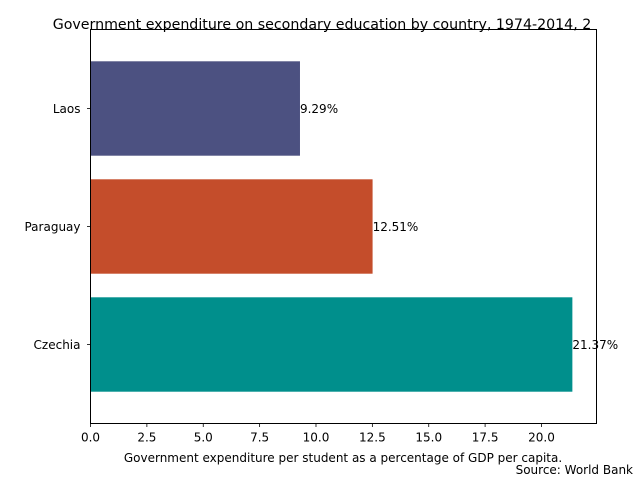 The image size is (640, 480). I want to click on x-tick-label: 20.0, so click(541, 438).